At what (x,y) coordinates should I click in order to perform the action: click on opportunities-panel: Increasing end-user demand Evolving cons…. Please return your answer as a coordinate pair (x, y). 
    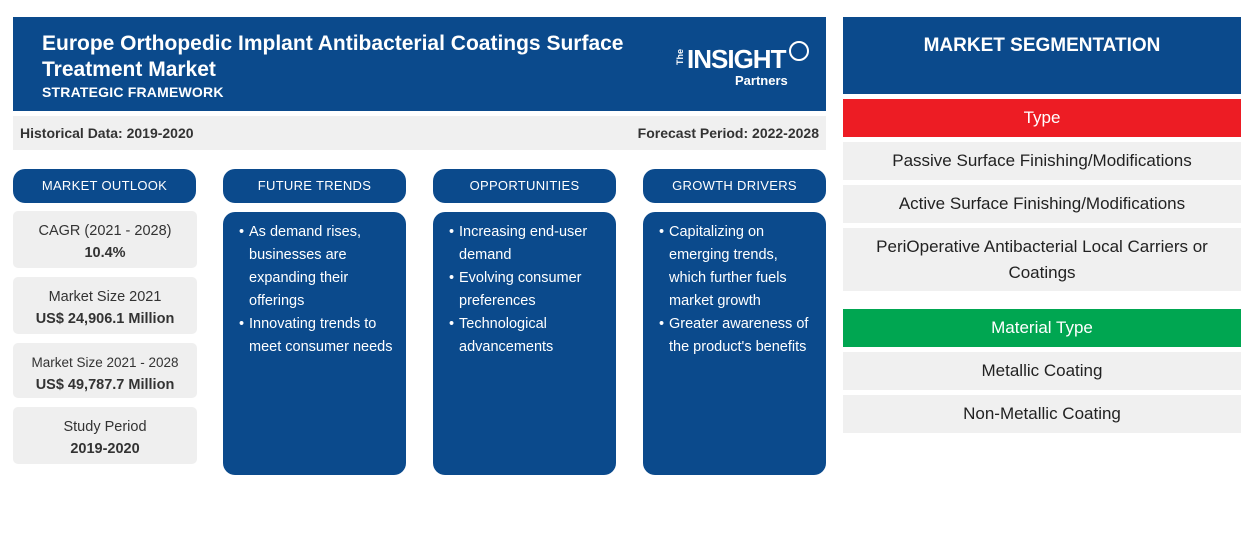
    Looking at the image, I should click on (524, 343).